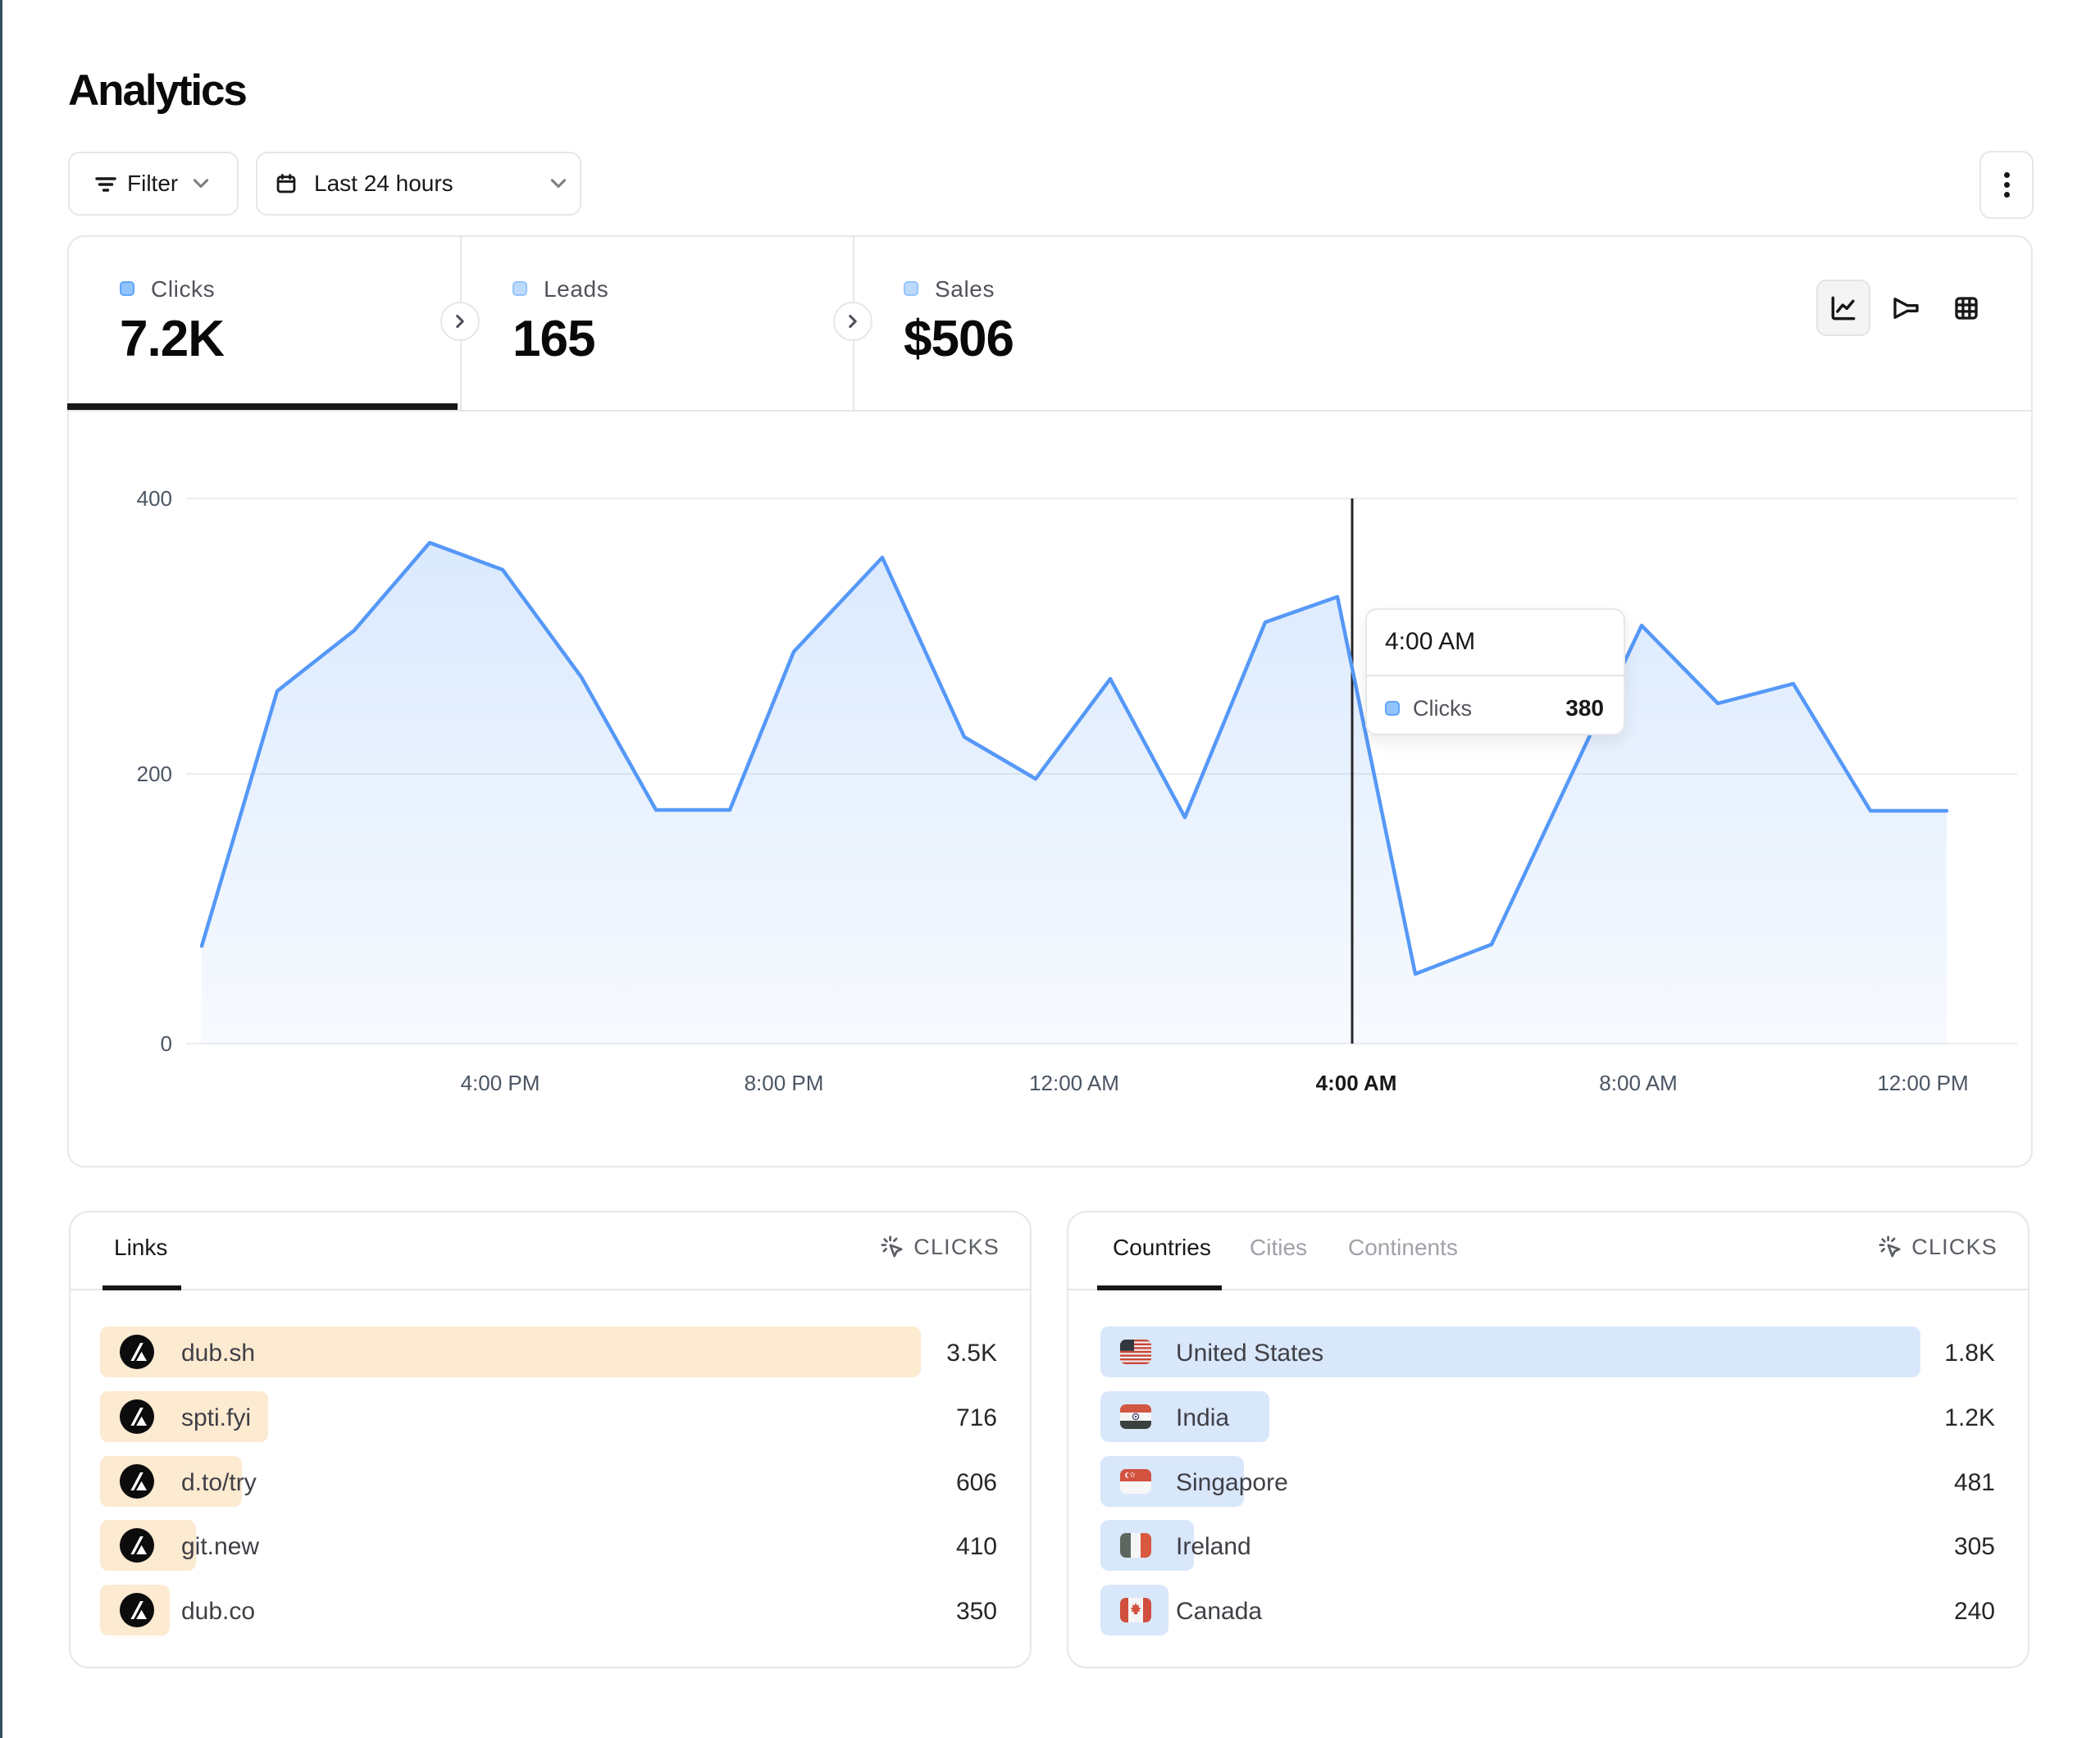 The image size is (2100, 1738). What do you see at coordinates (1074, 1083) in the screenshot?
I see `svg-text: 12:00 AM` at bounding box center [1074, 1083].